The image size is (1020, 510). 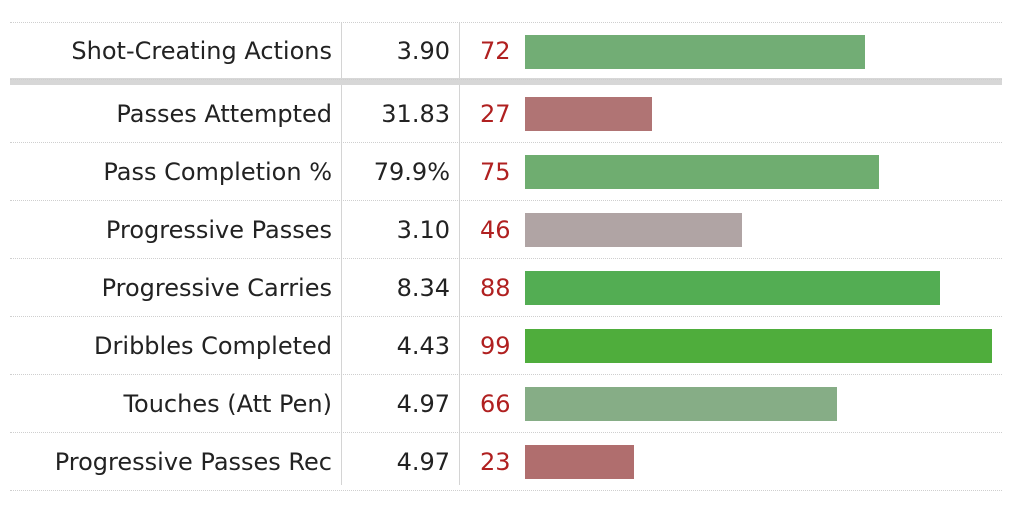 I want to click on stat-value: 4.43, so click(x=423, y=345).